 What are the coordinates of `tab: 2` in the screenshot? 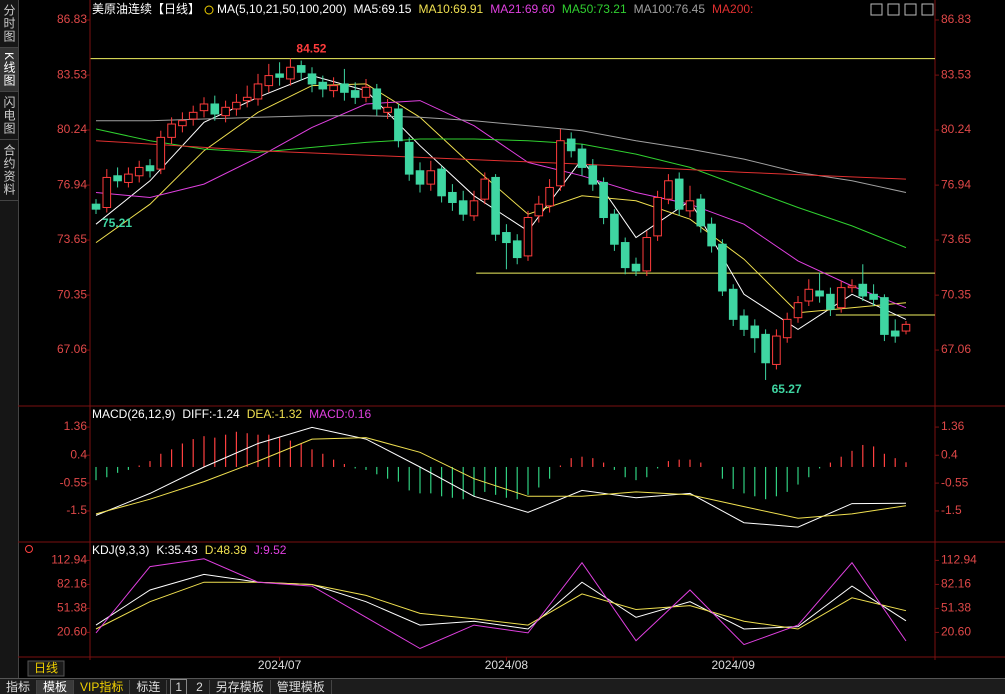 It's located at (200, 686).